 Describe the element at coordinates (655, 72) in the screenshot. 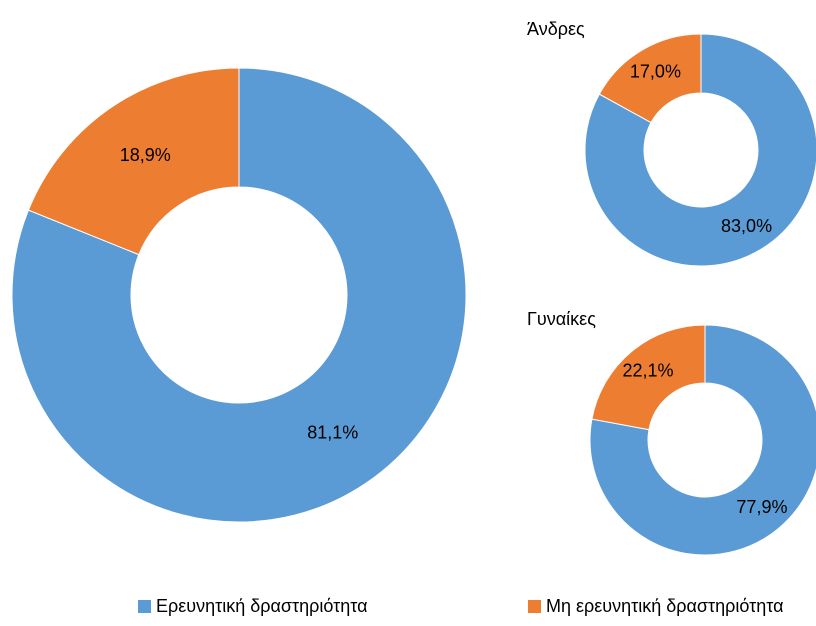

I see `data-label: 17,0%` at that location.